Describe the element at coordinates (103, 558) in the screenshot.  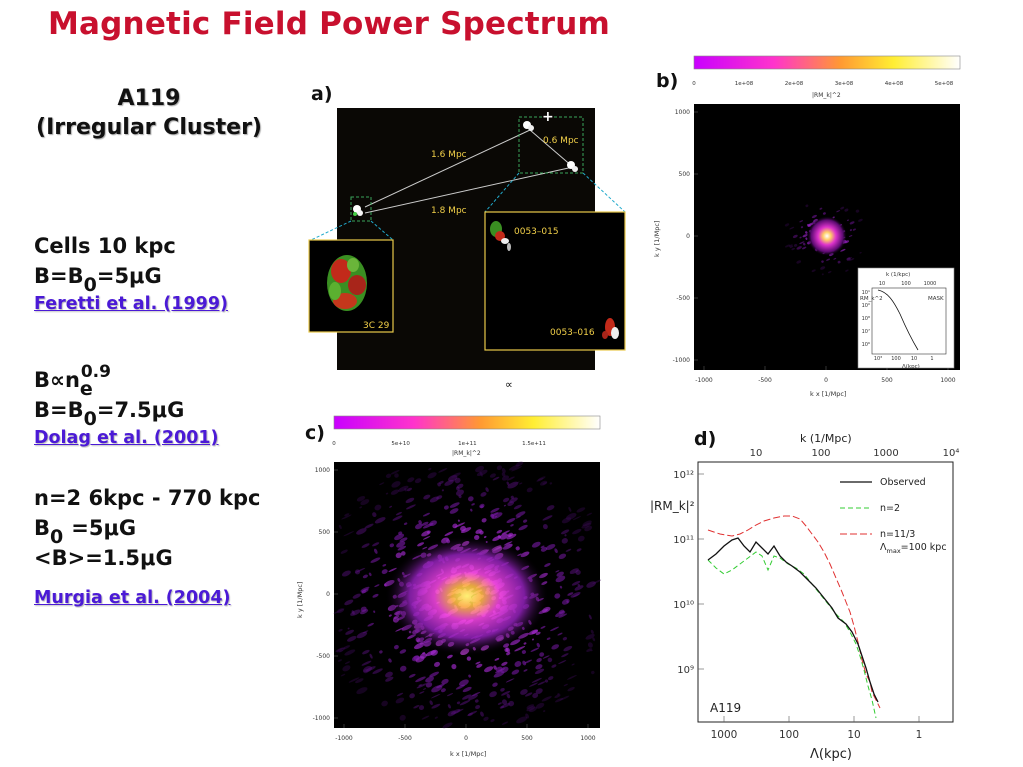
I see `model3-mean: <B>=1.5μG` at that location.